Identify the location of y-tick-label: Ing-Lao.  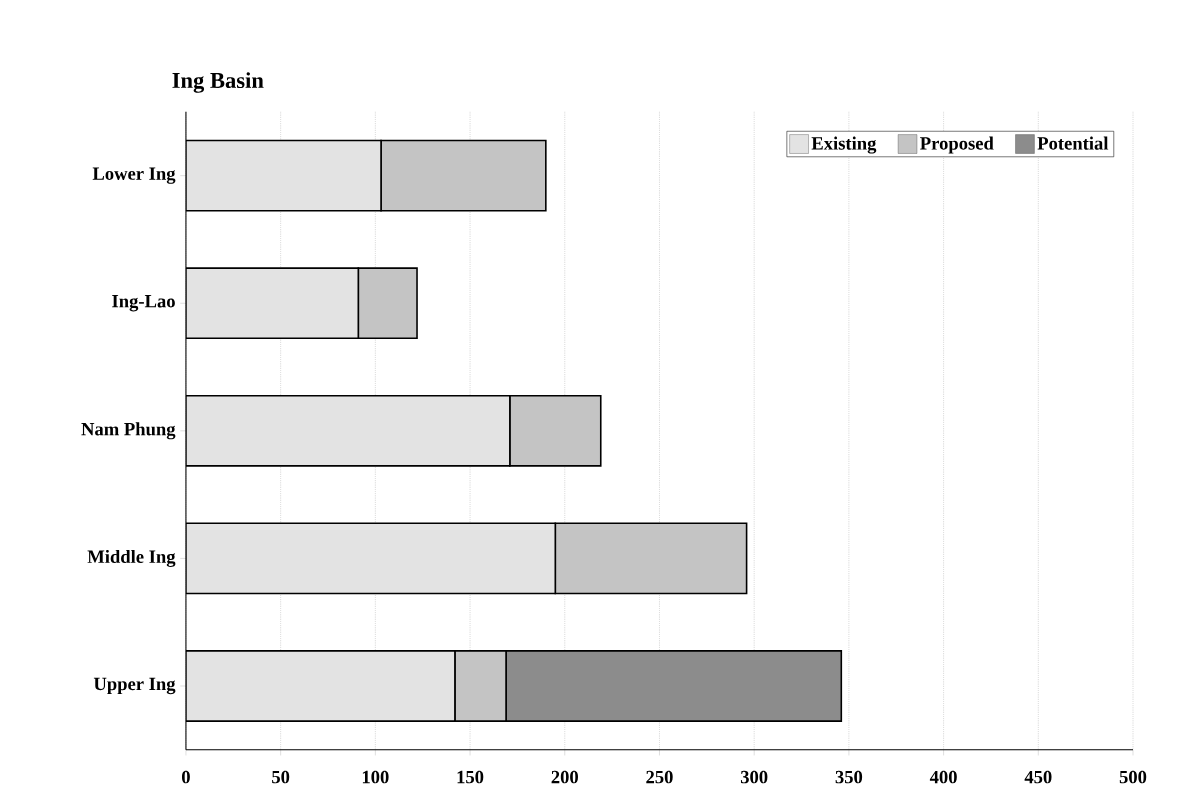
(143, 303).